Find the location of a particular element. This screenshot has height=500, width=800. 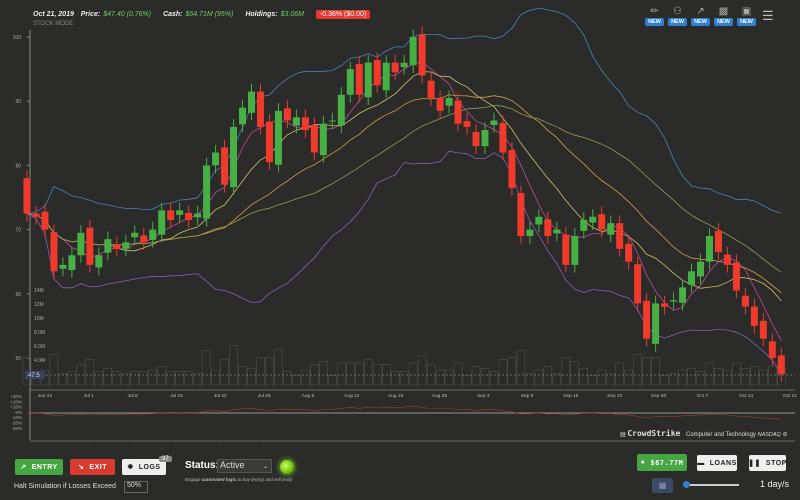

date-tick: Oct 7 is located at coordinates (703, 396).